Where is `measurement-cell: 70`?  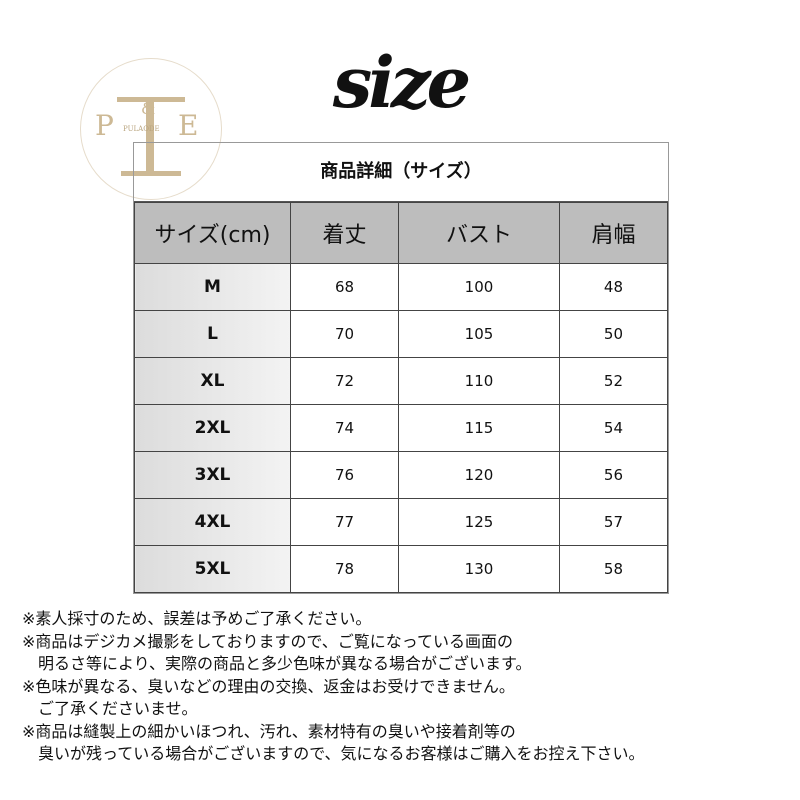
measurement-cell: 70 is located at coordinates (344, 334).